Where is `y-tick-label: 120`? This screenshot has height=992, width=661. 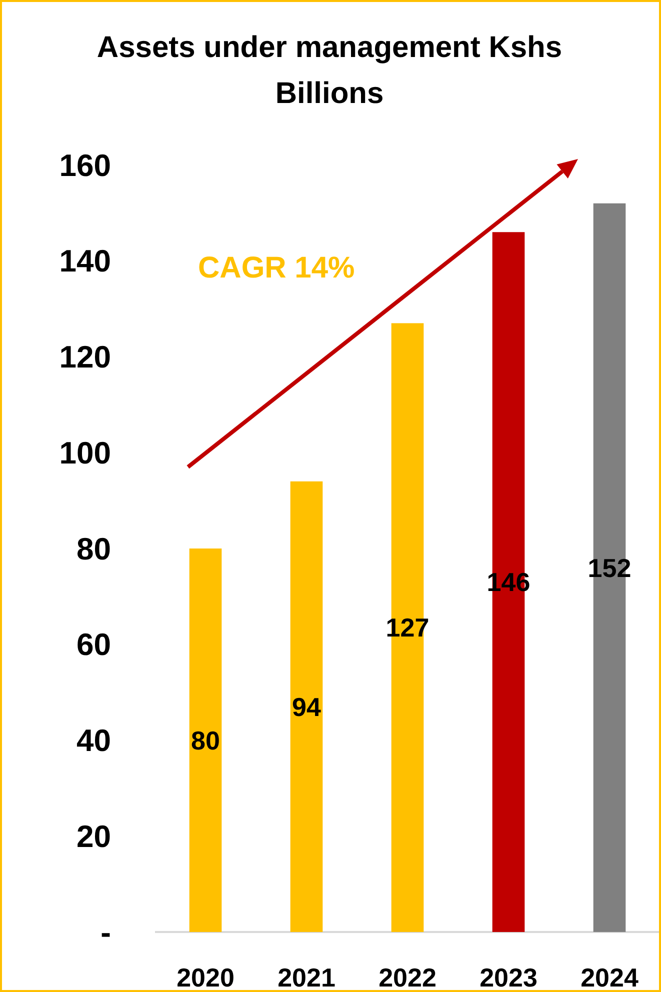
y-tick-label: 120 is located at coordinates (85, 357).